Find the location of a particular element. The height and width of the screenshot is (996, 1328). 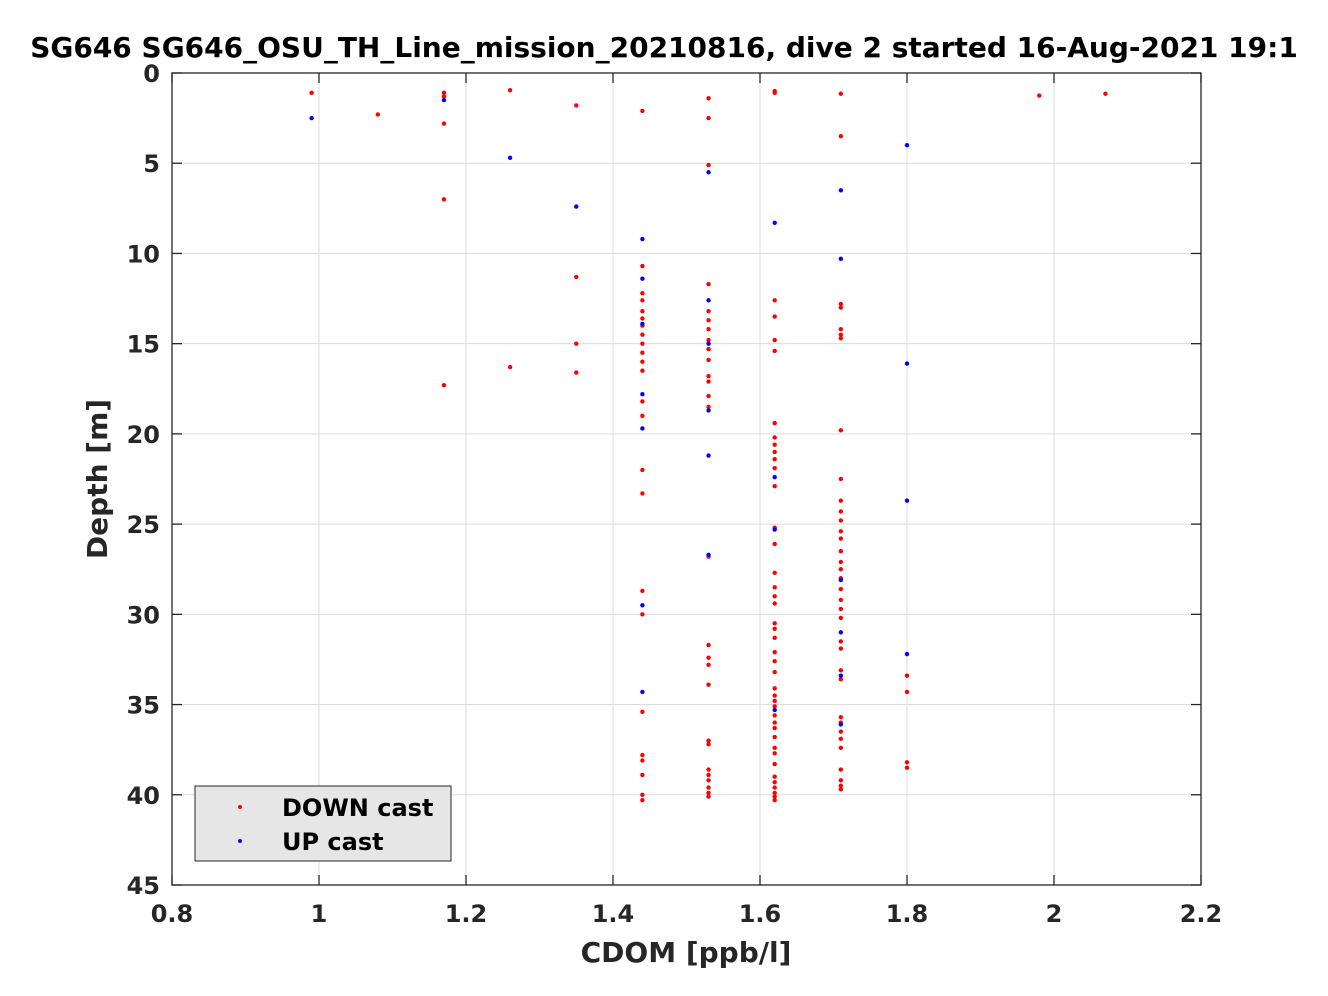

y-tick-label: 35 is located at coordinates (143, 706).